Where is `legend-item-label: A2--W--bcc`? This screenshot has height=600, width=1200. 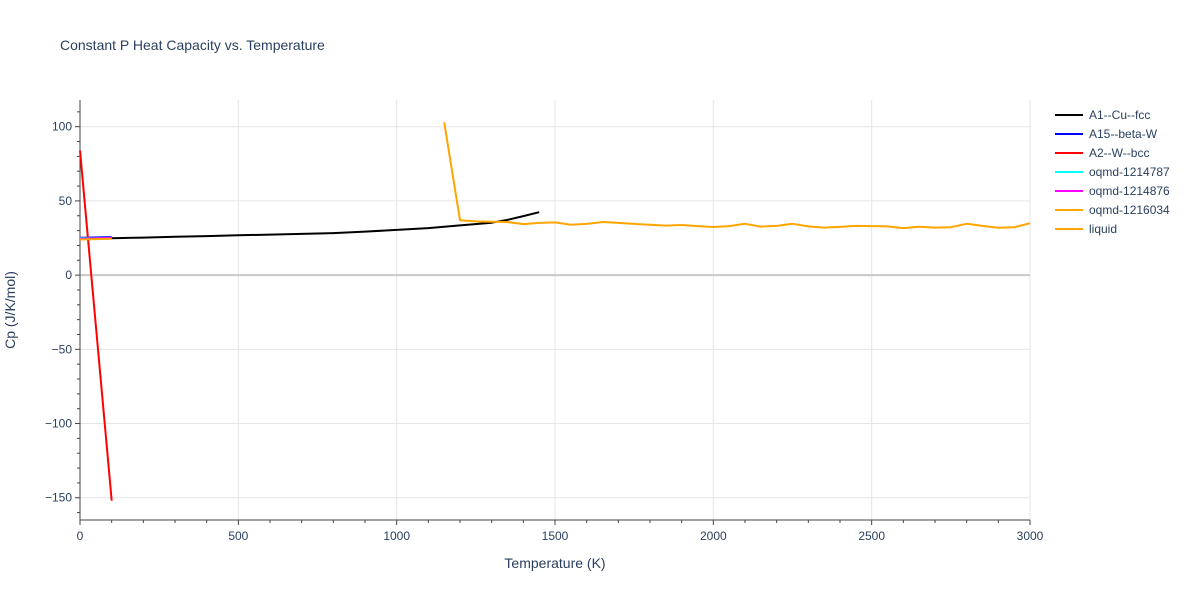 legend-item-label: A2--W--bcc is located at coordinates (1119, 153).